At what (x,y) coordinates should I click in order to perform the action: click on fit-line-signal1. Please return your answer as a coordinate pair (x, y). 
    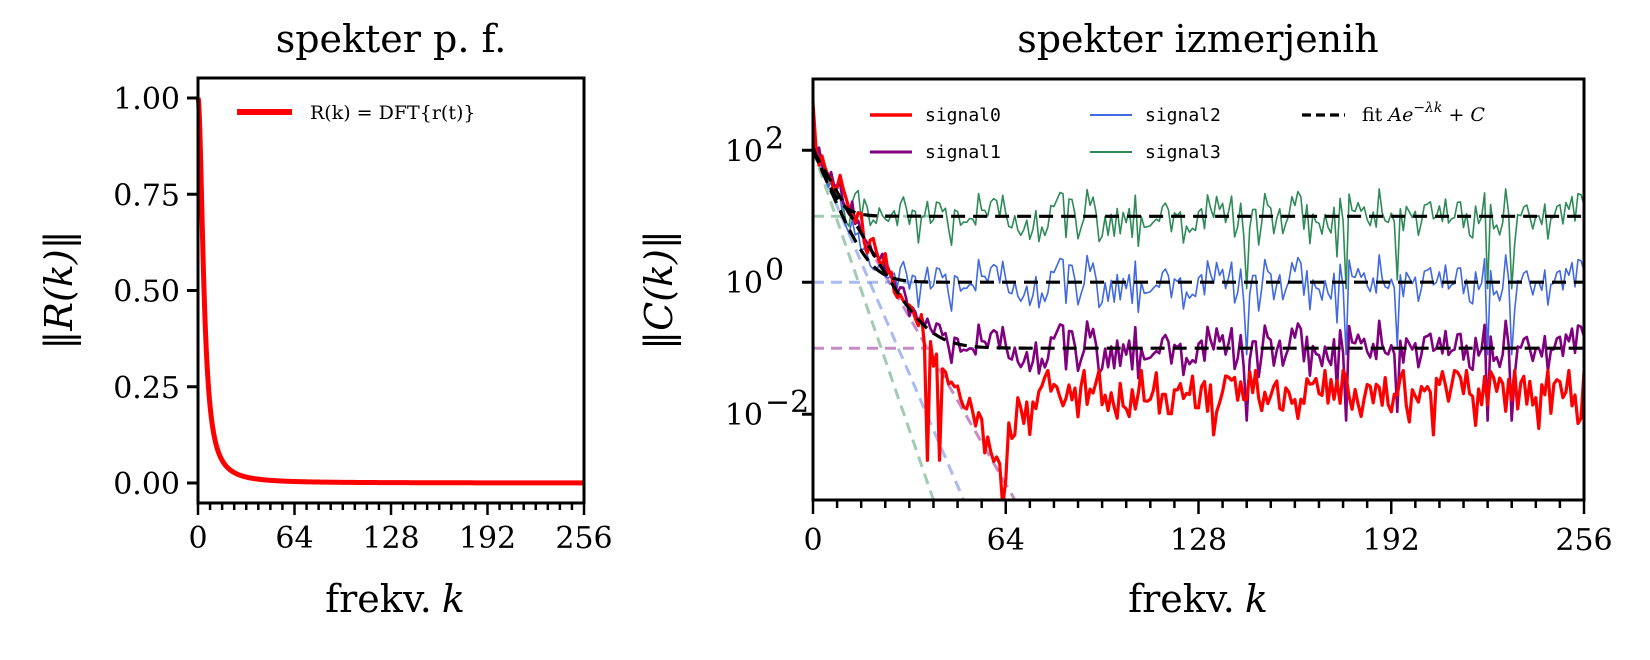
    Looking at the image, I should click on (1198, 249).